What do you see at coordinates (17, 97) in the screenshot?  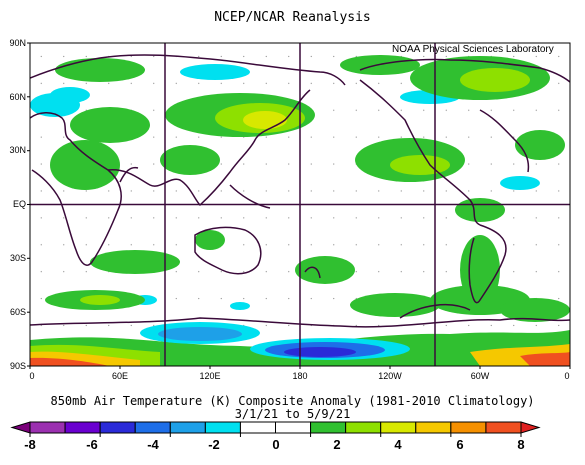 I see `lat-label-60n: 60N` at bounding box center [17, 97].